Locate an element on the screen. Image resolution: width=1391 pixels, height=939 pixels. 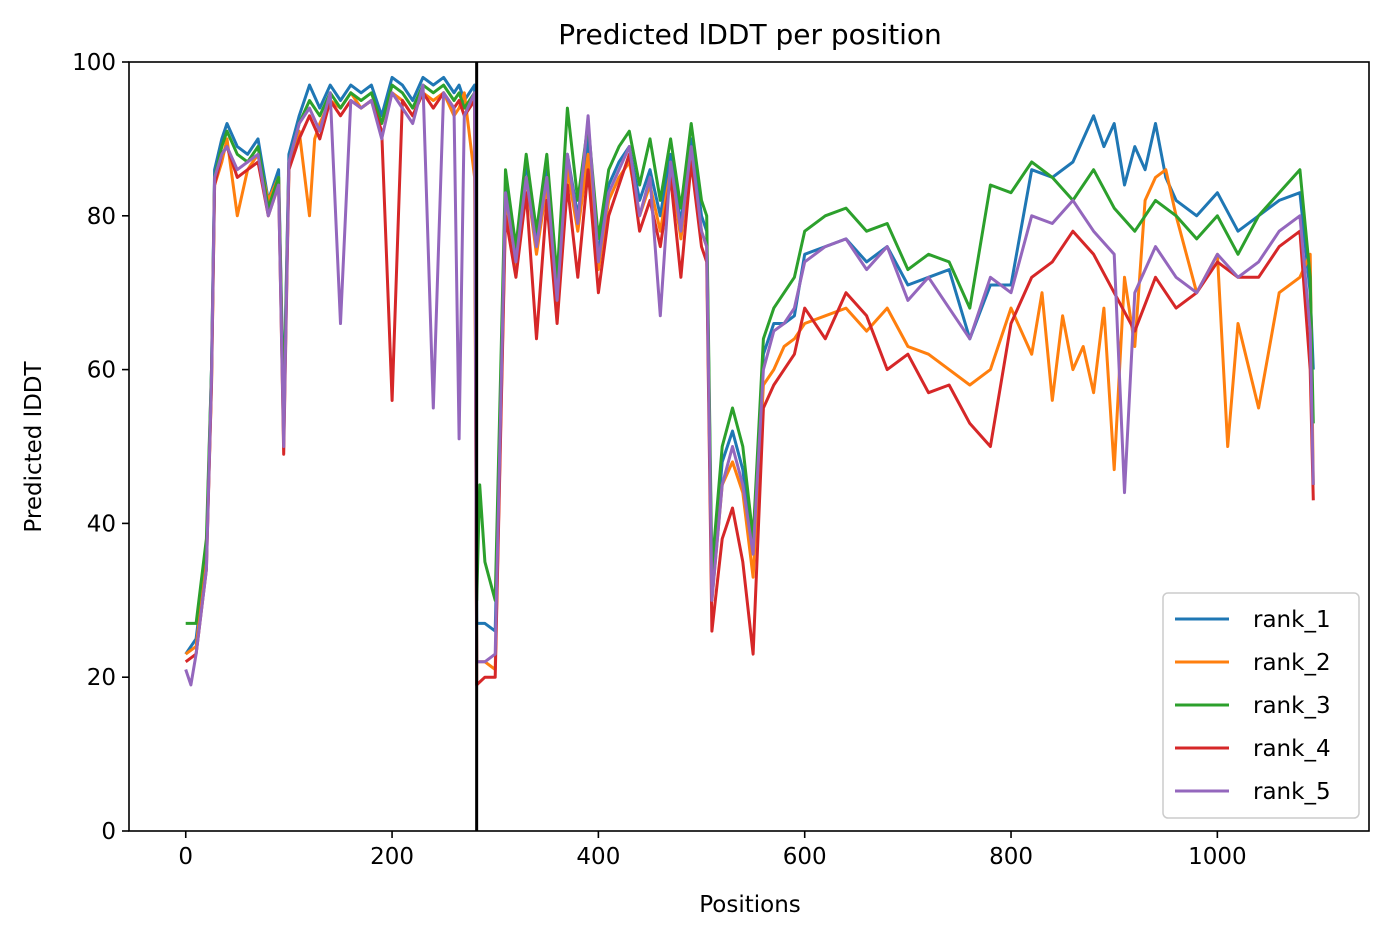
x-tick-label: 800 is located at coordinates (1011, 857).